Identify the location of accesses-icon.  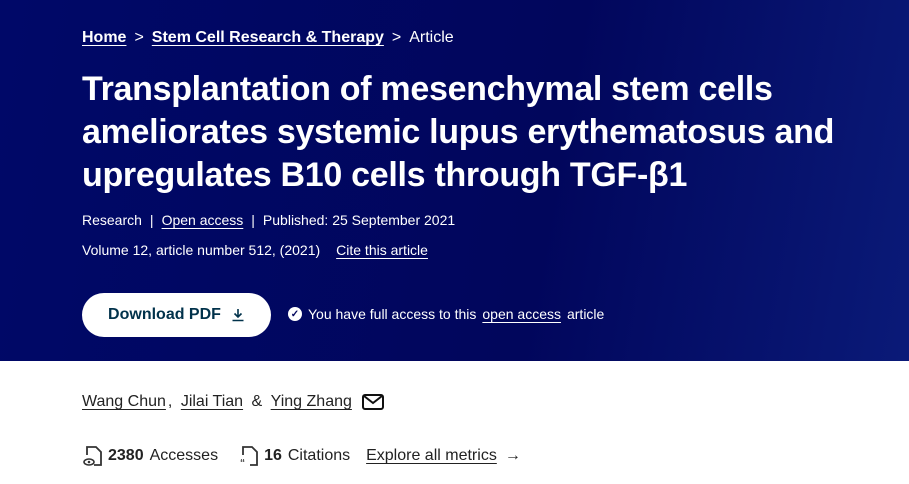
(92, 456).